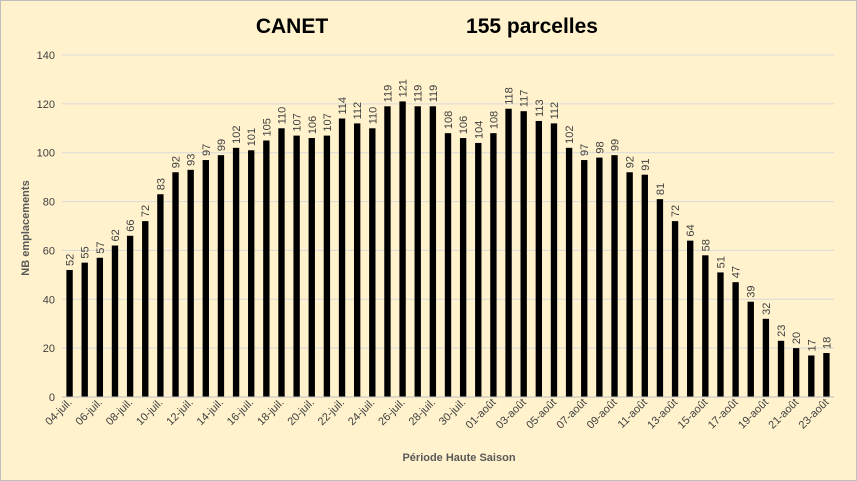 The height and width of the screenshot is (481, 857). What do you see at coordinates (179, 412) in the screenshot?
I see `x-tick-label: 12-juil.` at bounding box center [179, 412].